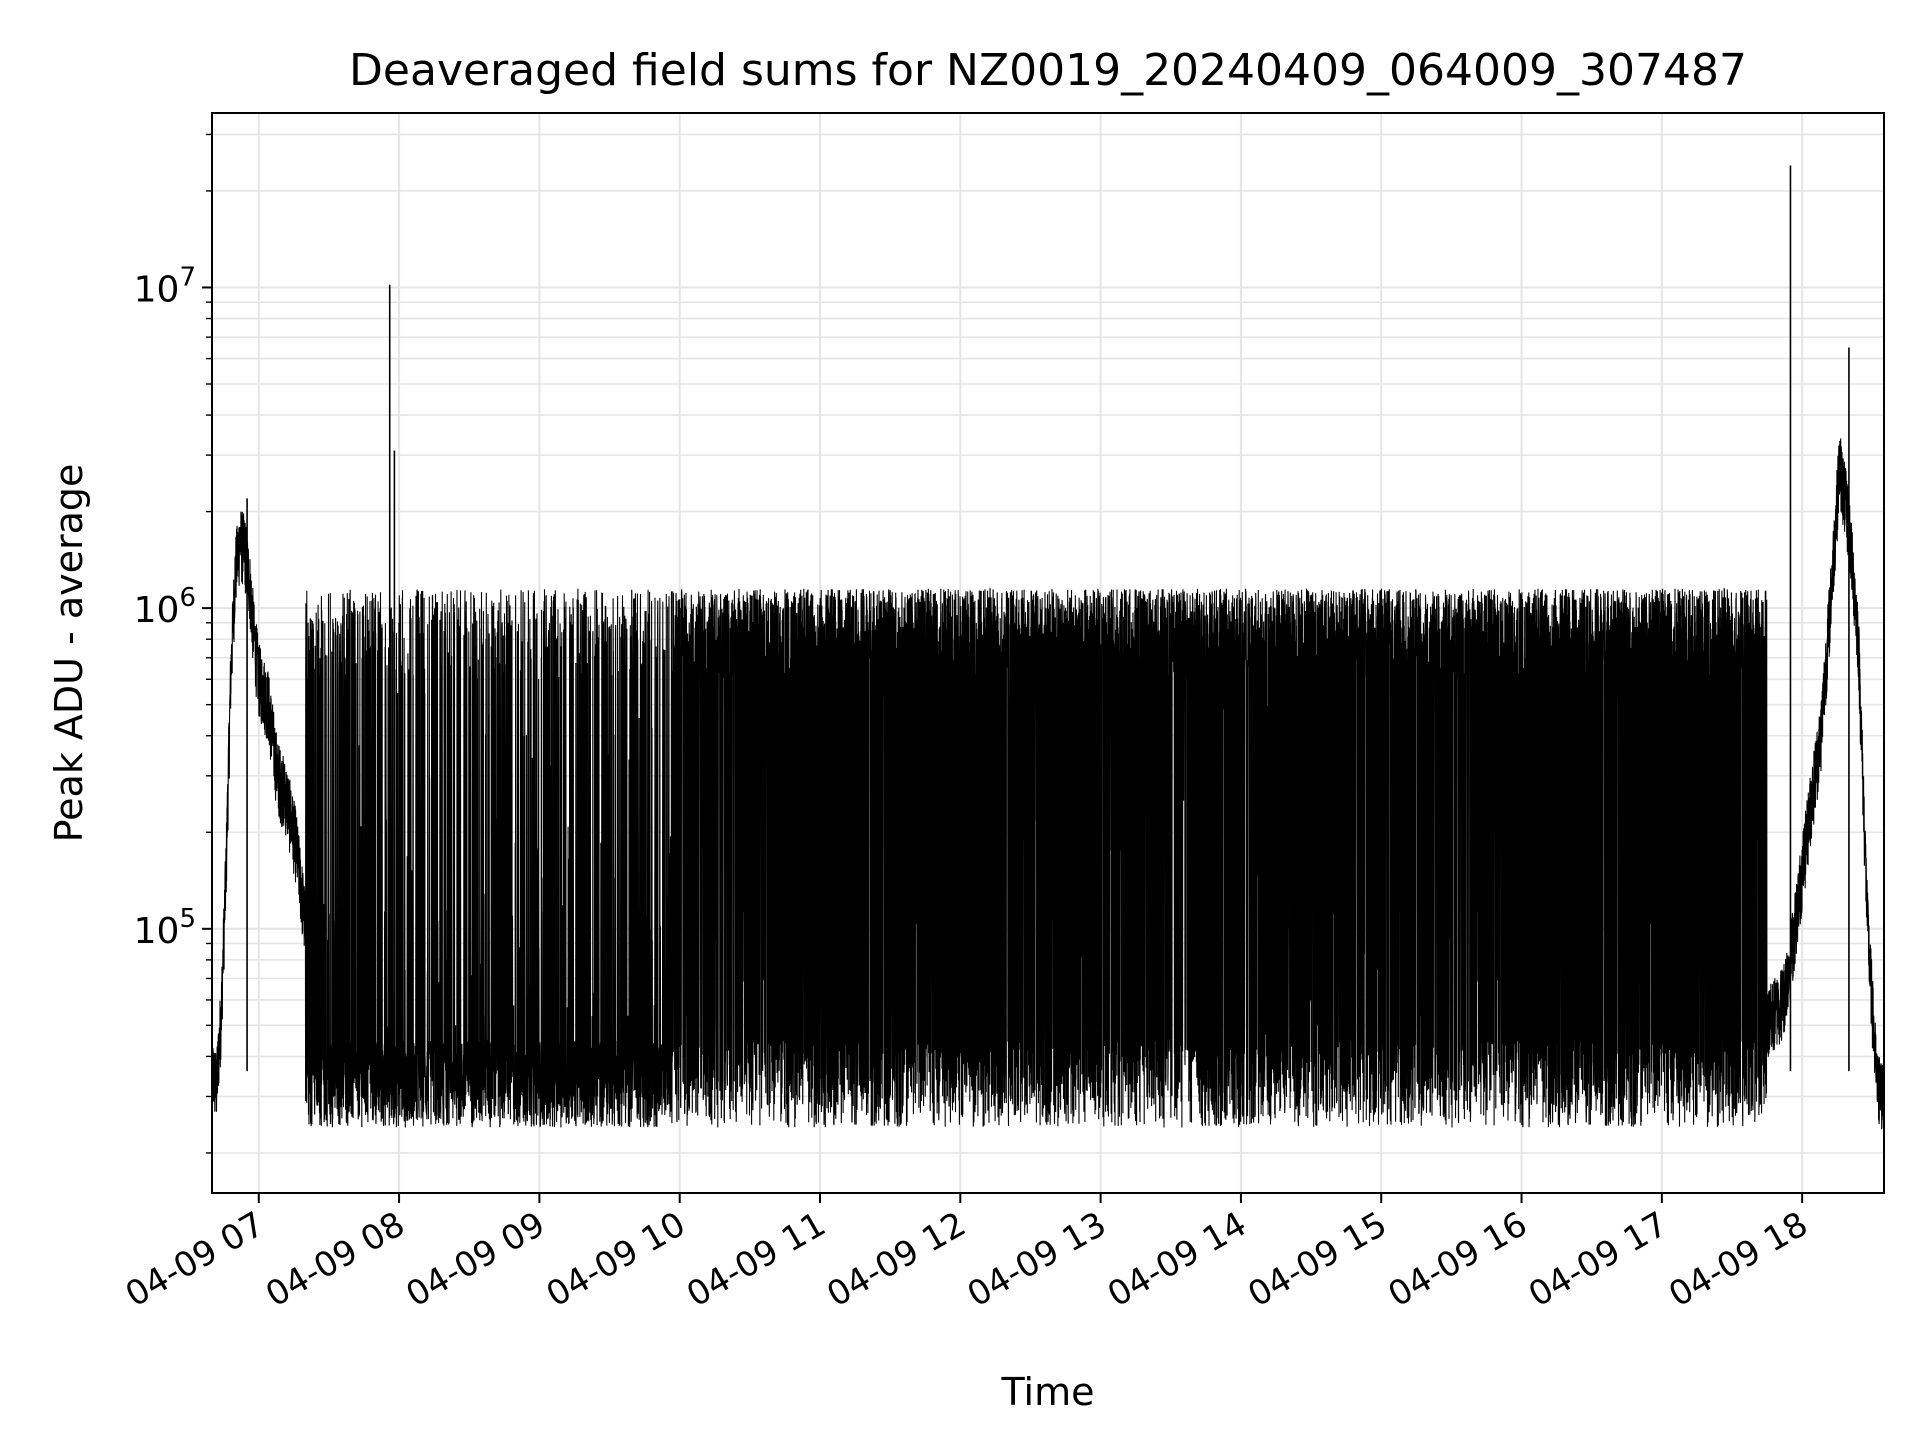  Describe the element at coordinates (69, 653) in the screenshot. I see `y-axis-label: Peak ADU - average` at that location.